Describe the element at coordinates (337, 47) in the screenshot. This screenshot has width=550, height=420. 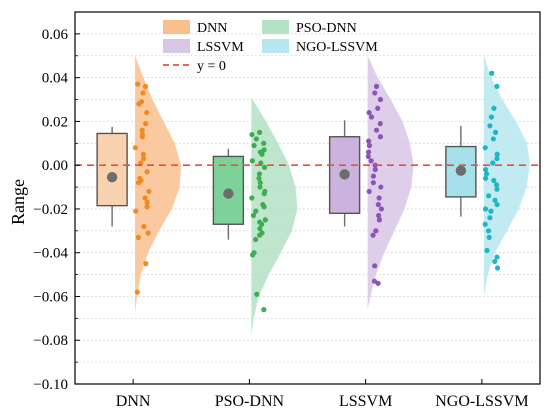
I see `legend-label: NGO-LSSVM` at that location.